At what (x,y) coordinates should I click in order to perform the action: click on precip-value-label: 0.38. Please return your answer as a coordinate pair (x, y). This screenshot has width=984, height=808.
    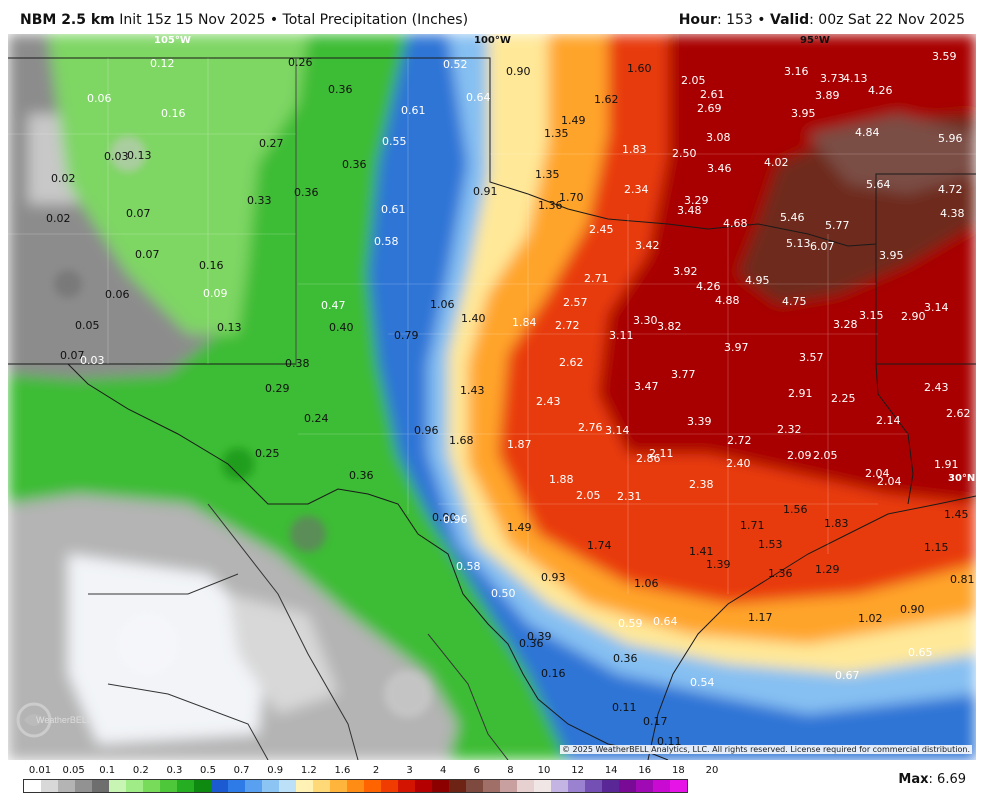
    Looking at the image, I should click on (297, 363).